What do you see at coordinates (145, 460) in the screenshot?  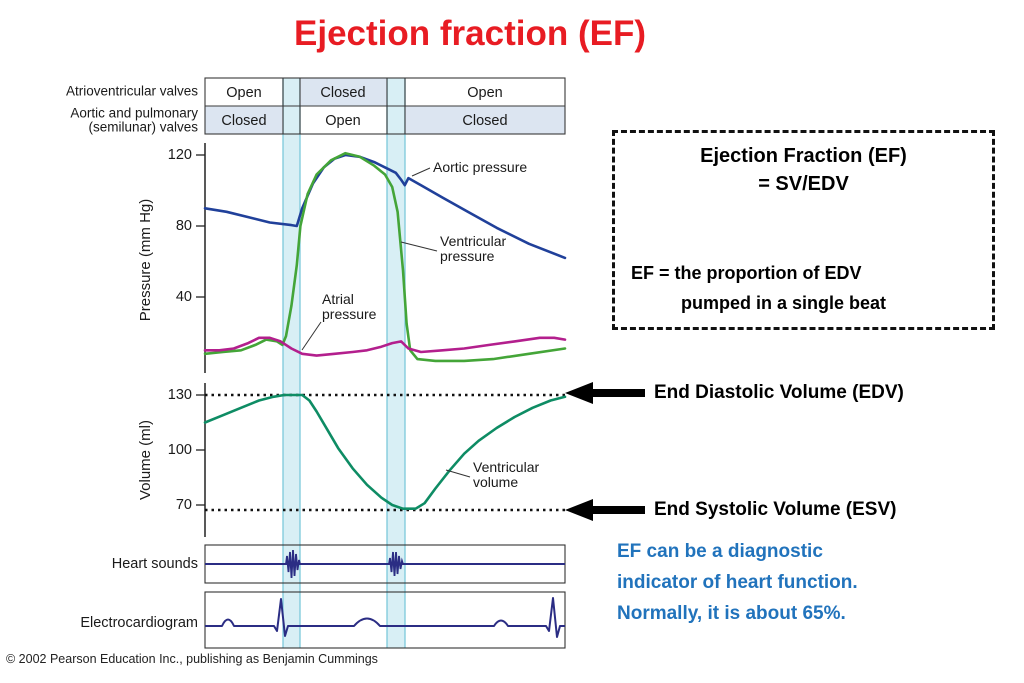 I see `volume-axis-label: Volume (ml)` at bounding box center [145, 460].